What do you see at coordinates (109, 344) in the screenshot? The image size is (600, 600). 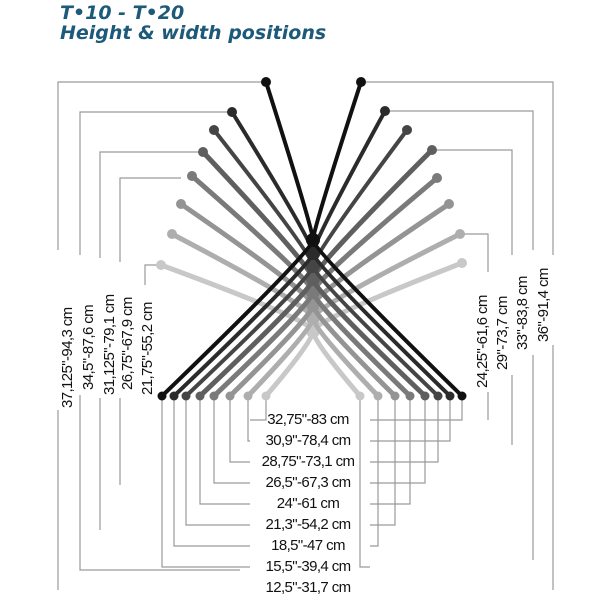 I see `left-height-label: 31,125"-79,1 cm` at bounding box center [109, 344].